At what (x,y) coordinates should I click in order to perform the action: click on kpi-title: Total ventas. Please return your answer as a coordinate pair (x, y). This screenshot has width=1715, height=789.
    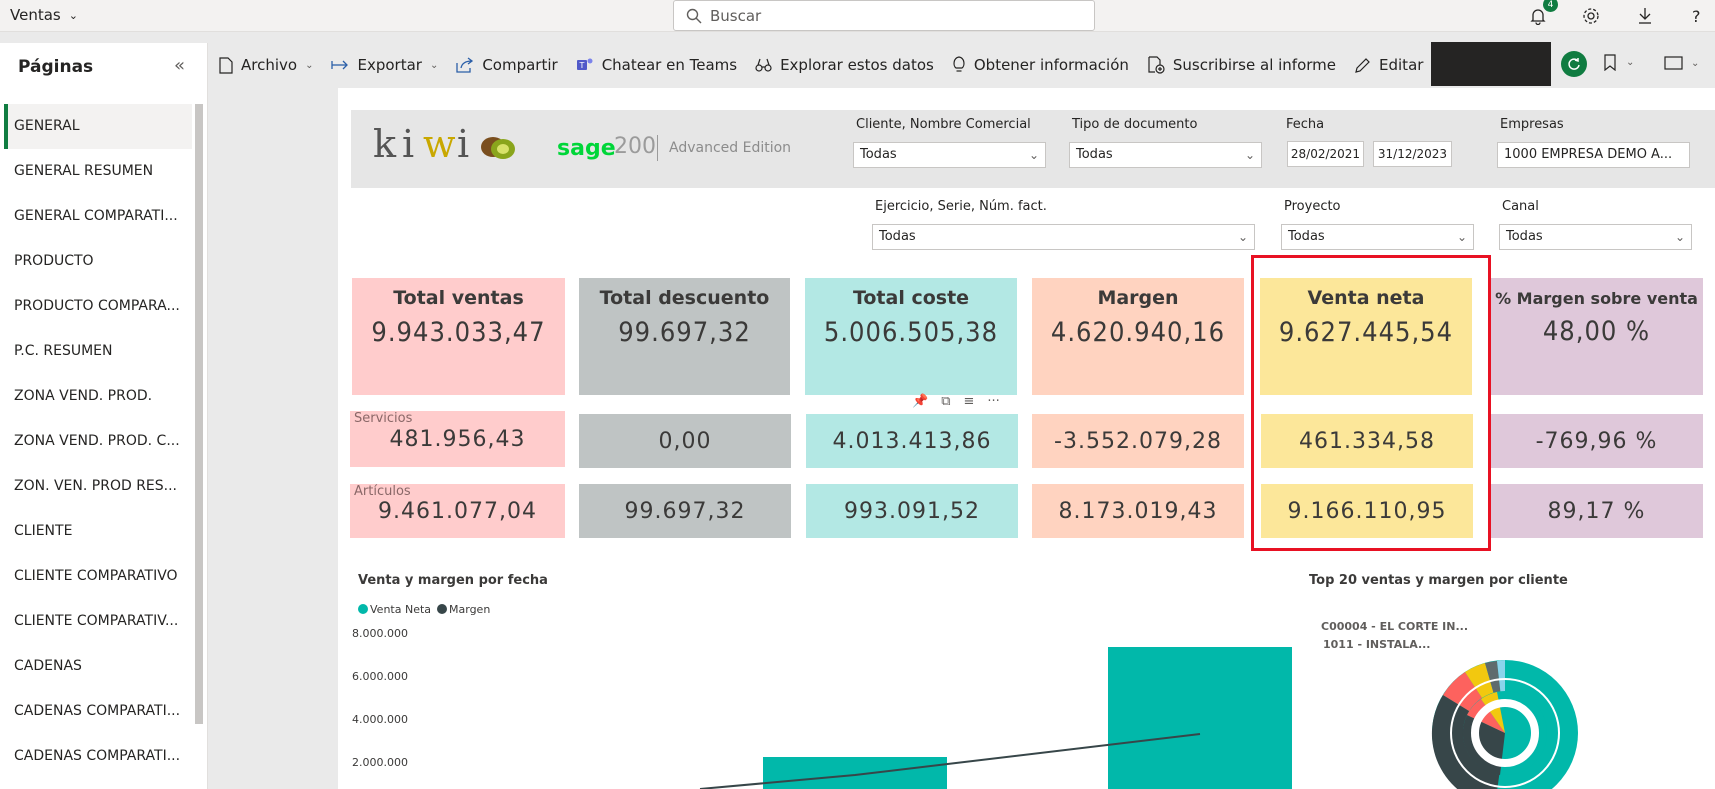
    Looking at the image, I should click on (458, 298).